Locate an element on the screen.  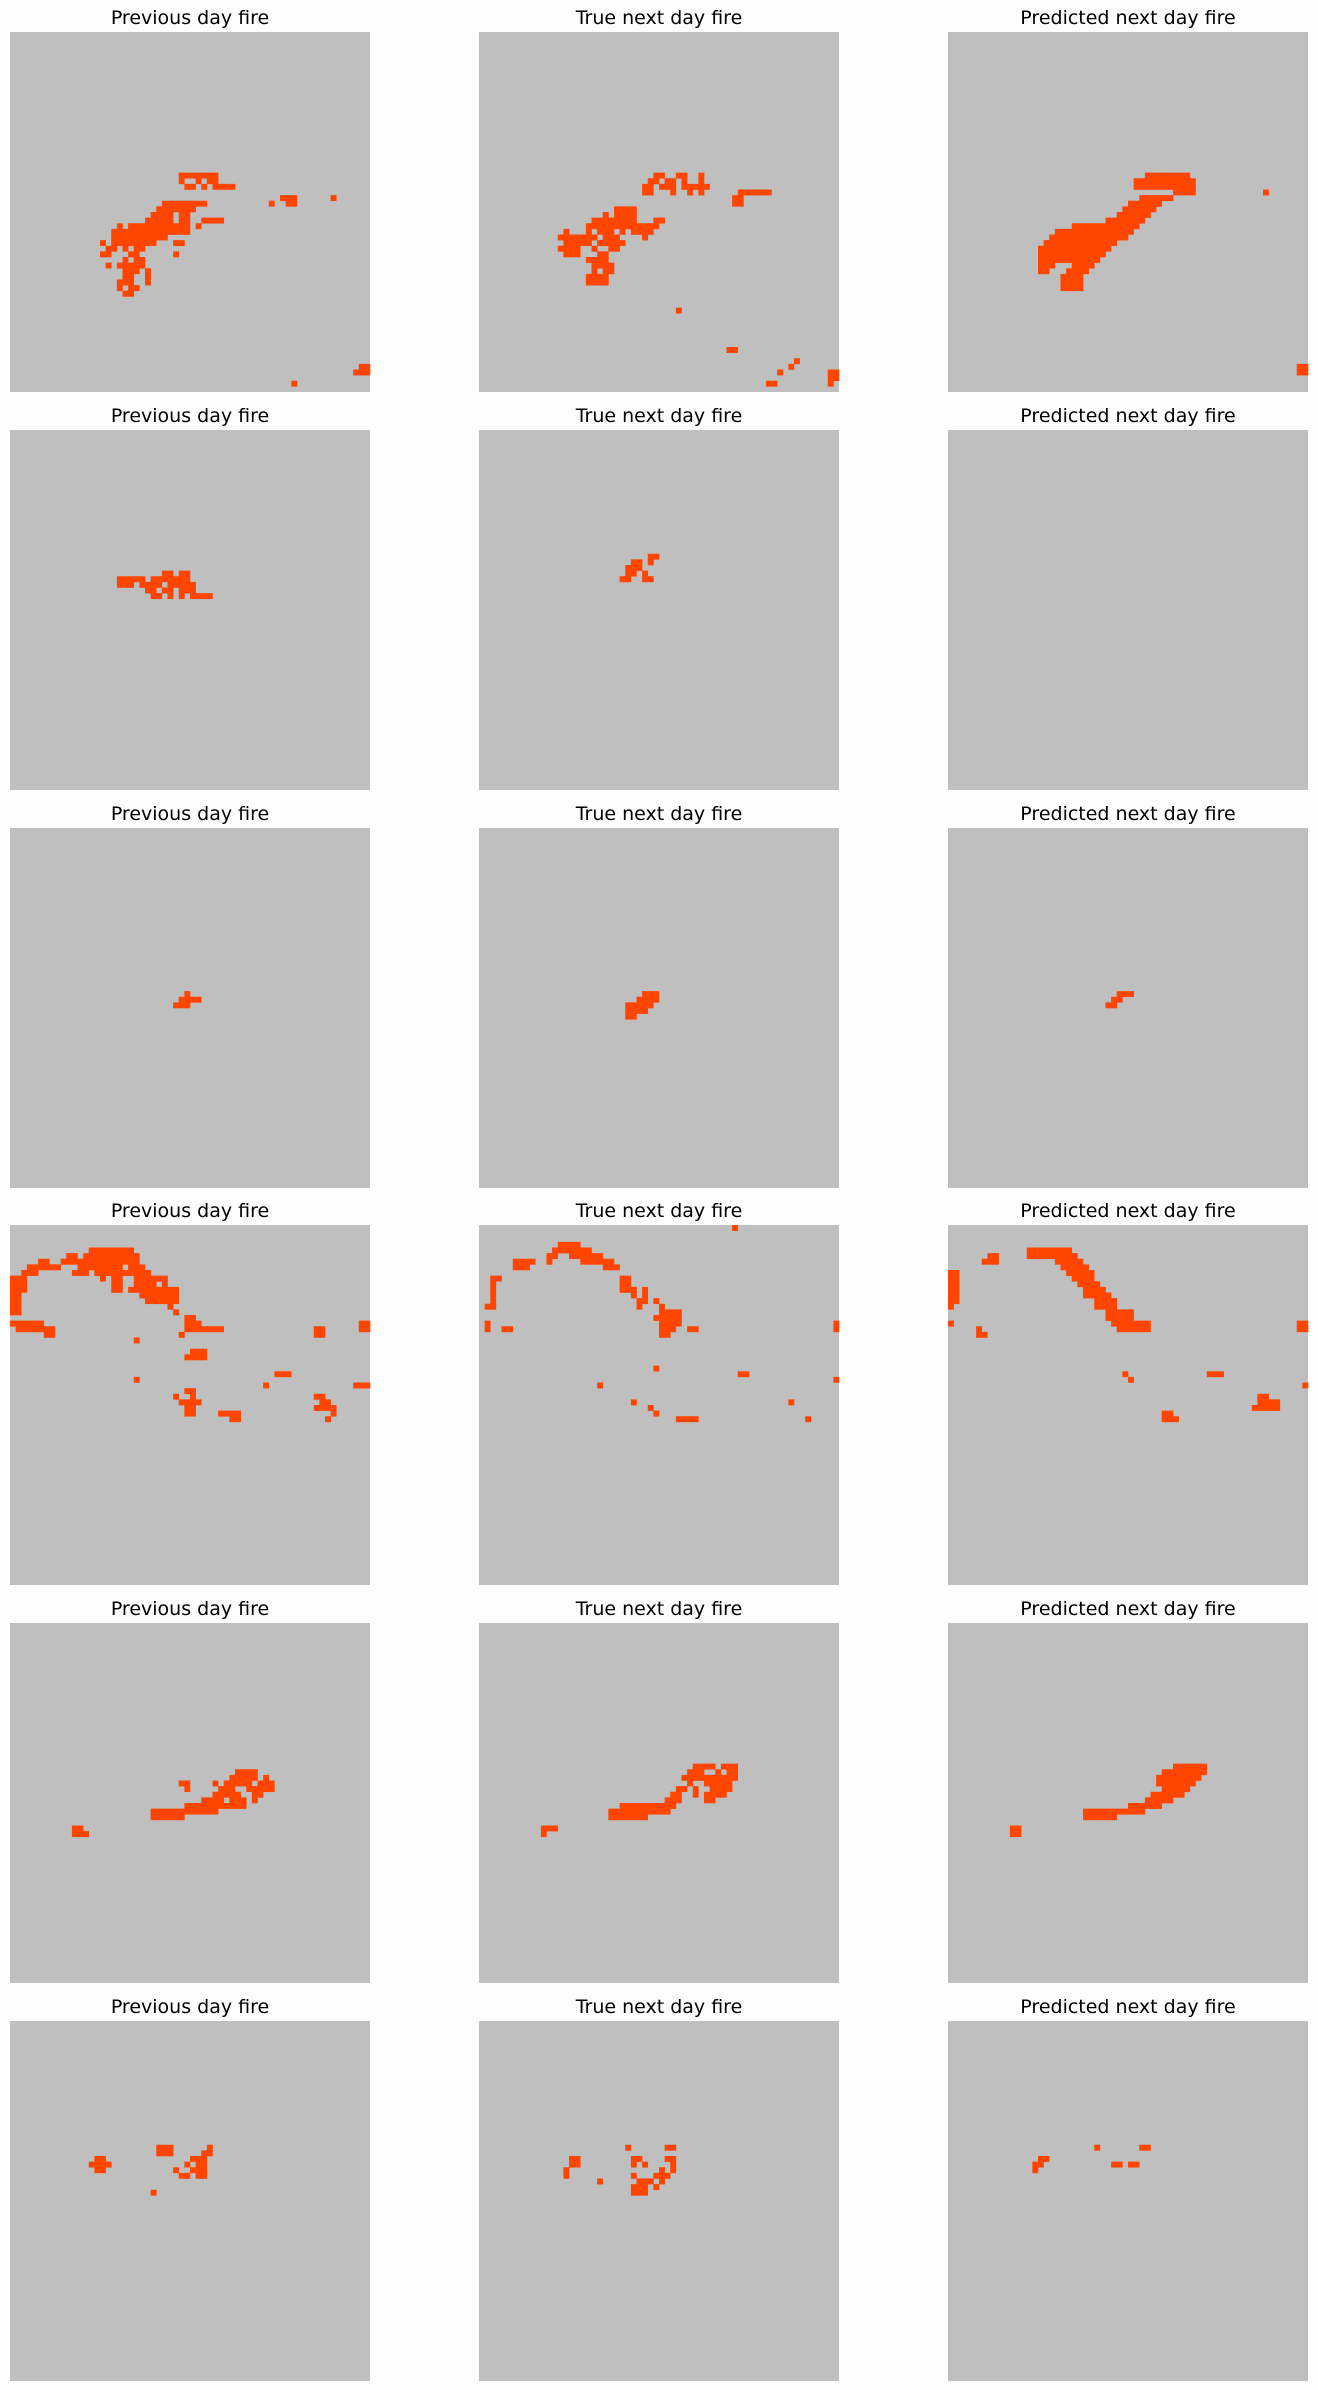
panel-r3-c2: Predicted next day fire is located at coordinates (1128, 1392).